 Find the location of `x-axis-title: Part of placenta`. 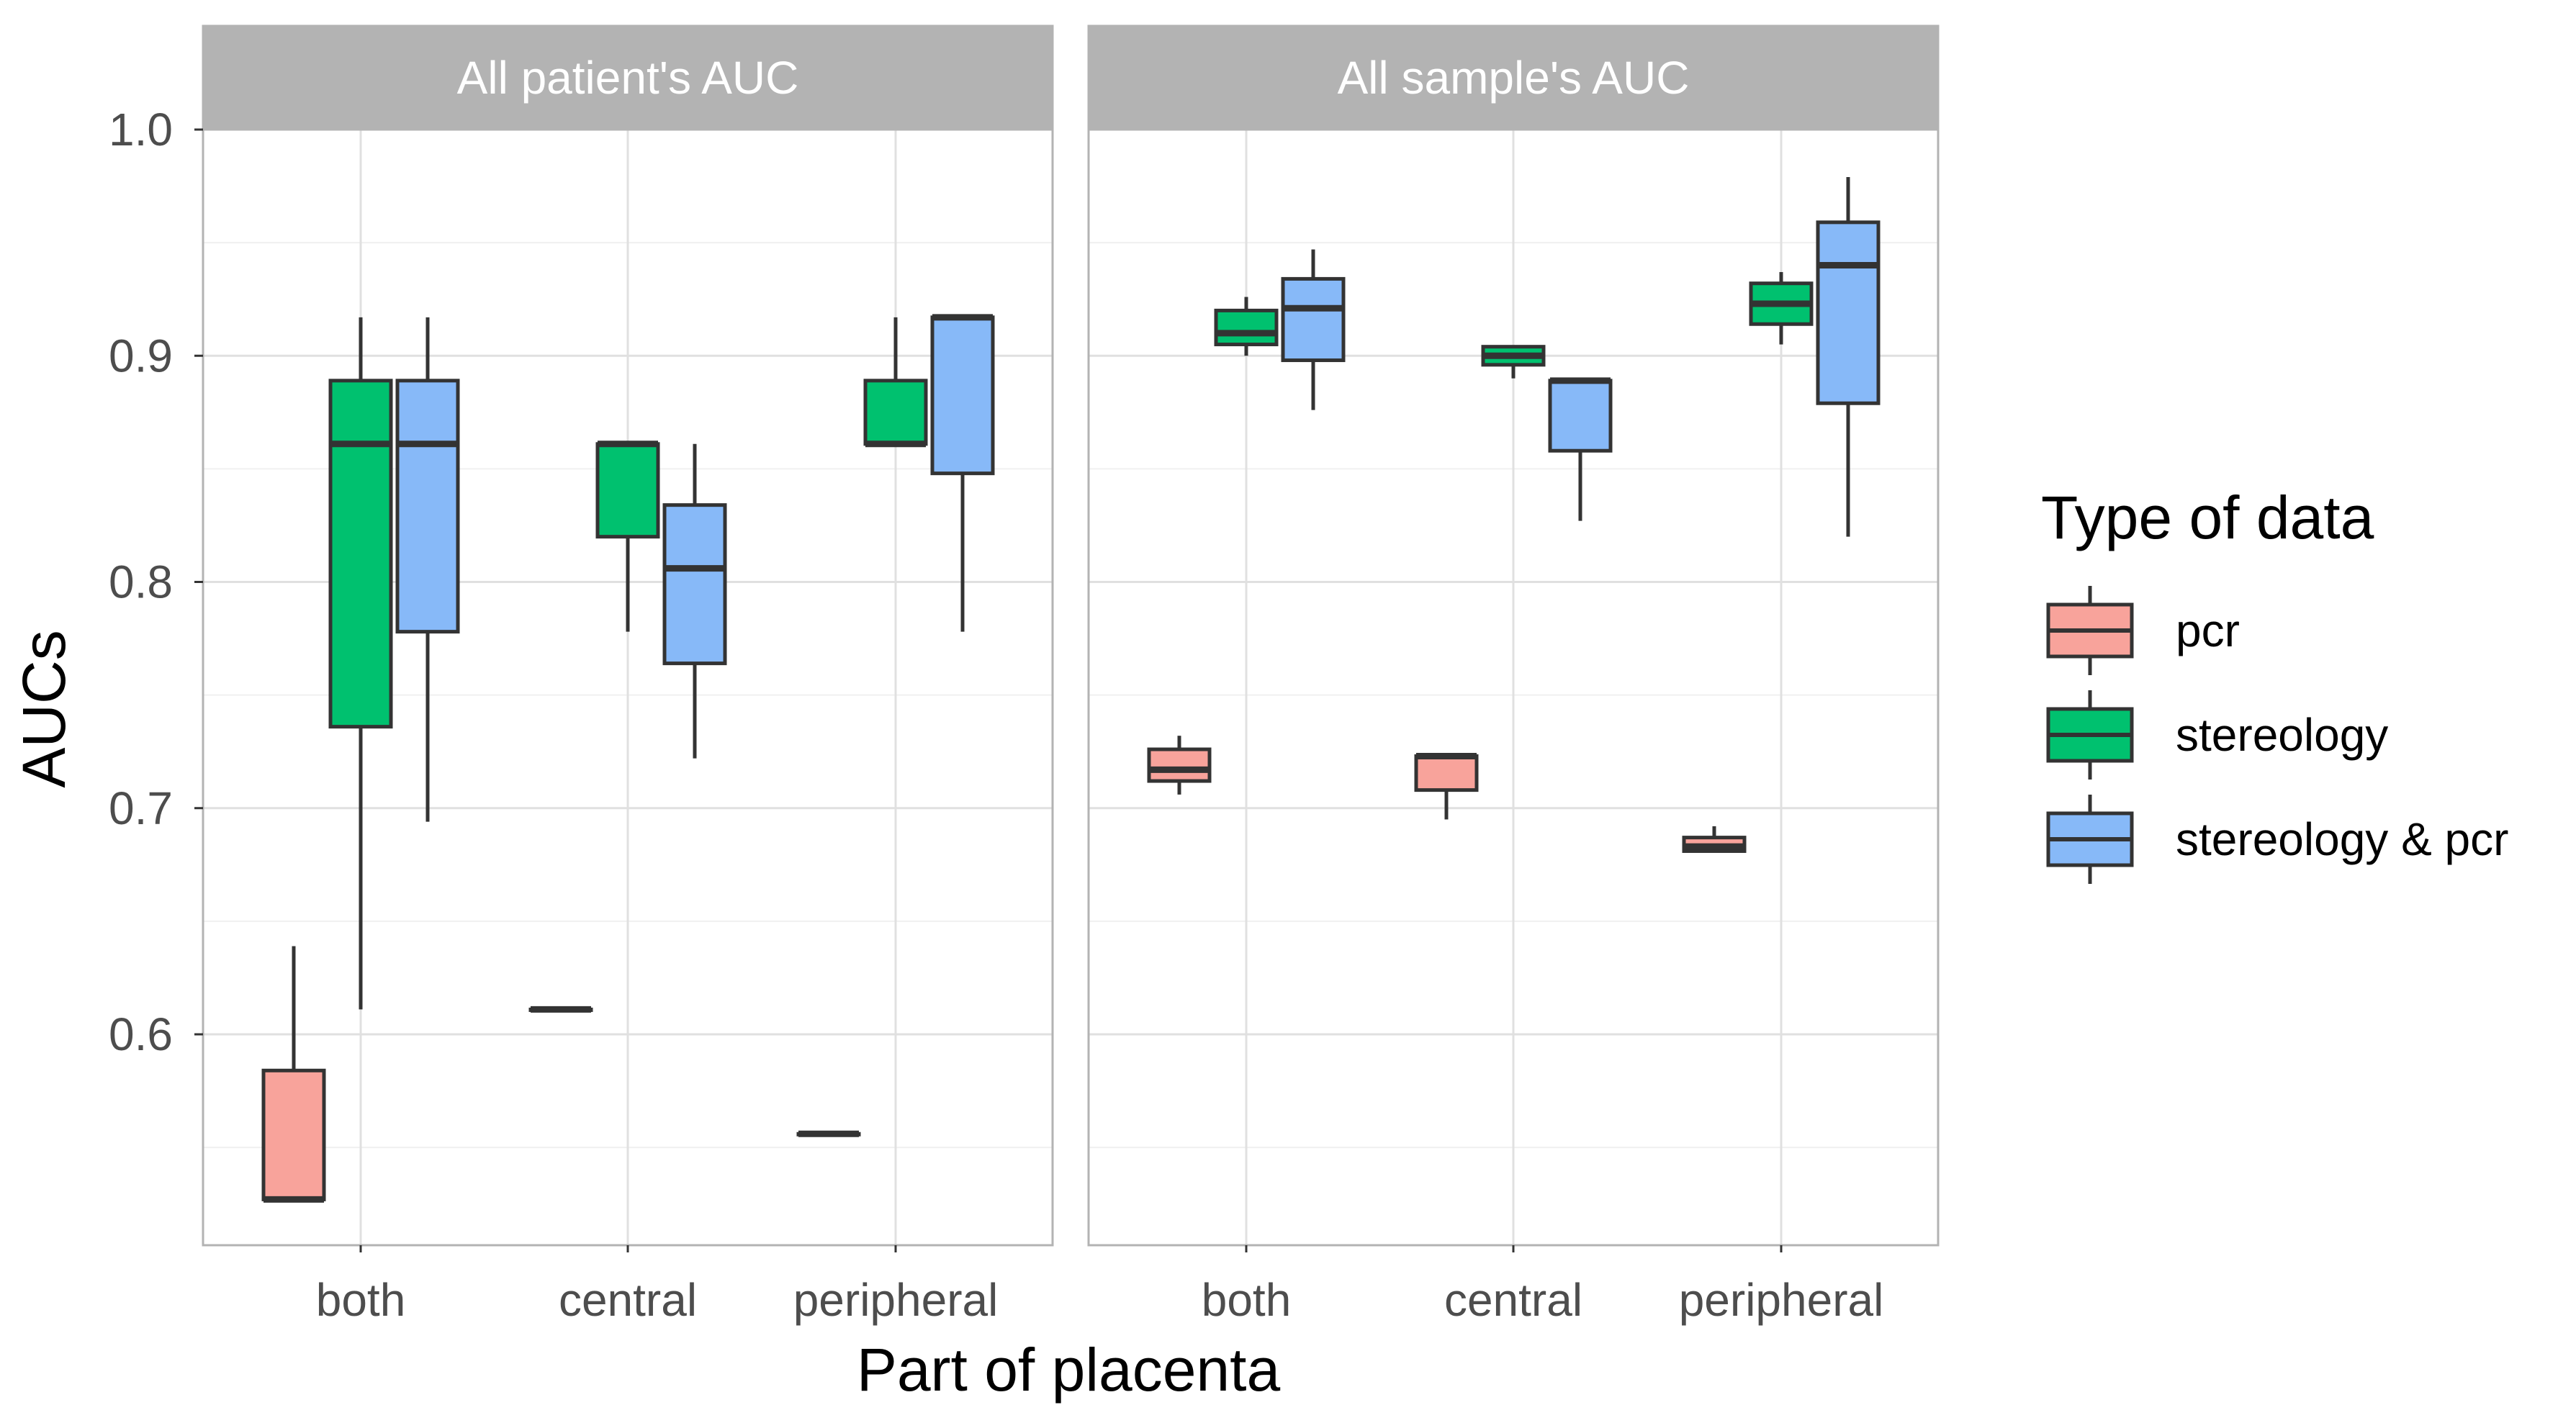

x-axis-title: Part of placenta is located at coordinates (1069, 1370).